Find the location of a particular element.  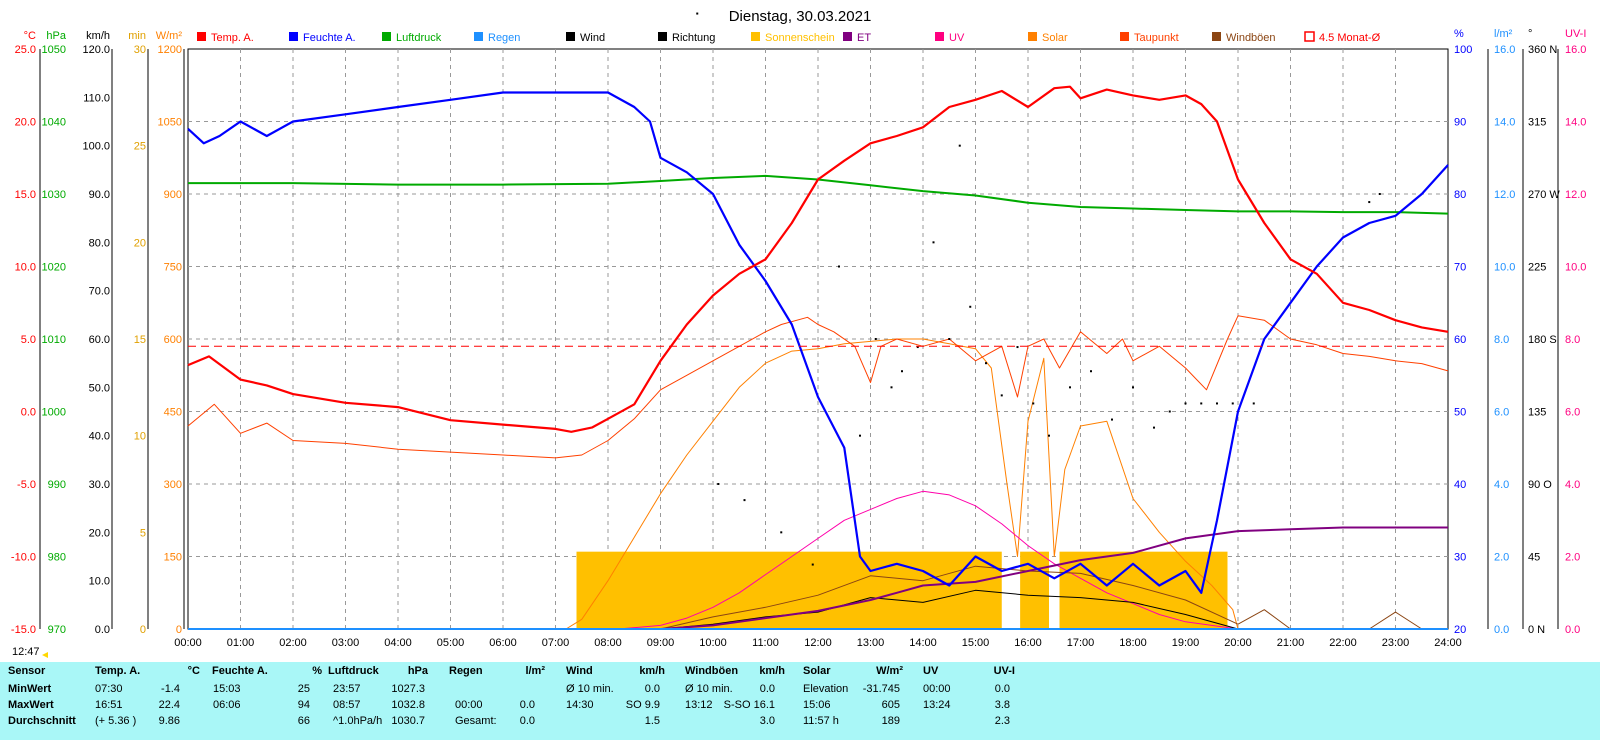

x-tick-label: 06:00 is located at coordinates (503, 643).